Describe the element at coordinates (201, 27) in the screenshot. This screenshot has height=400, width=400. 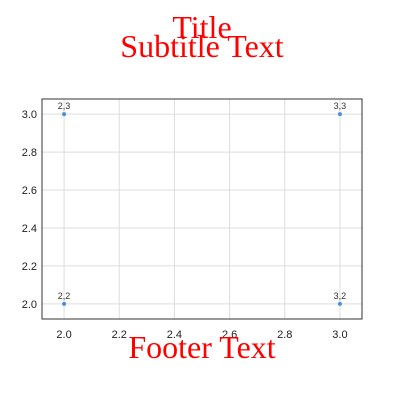
I see `chart-title: Title` at that location.